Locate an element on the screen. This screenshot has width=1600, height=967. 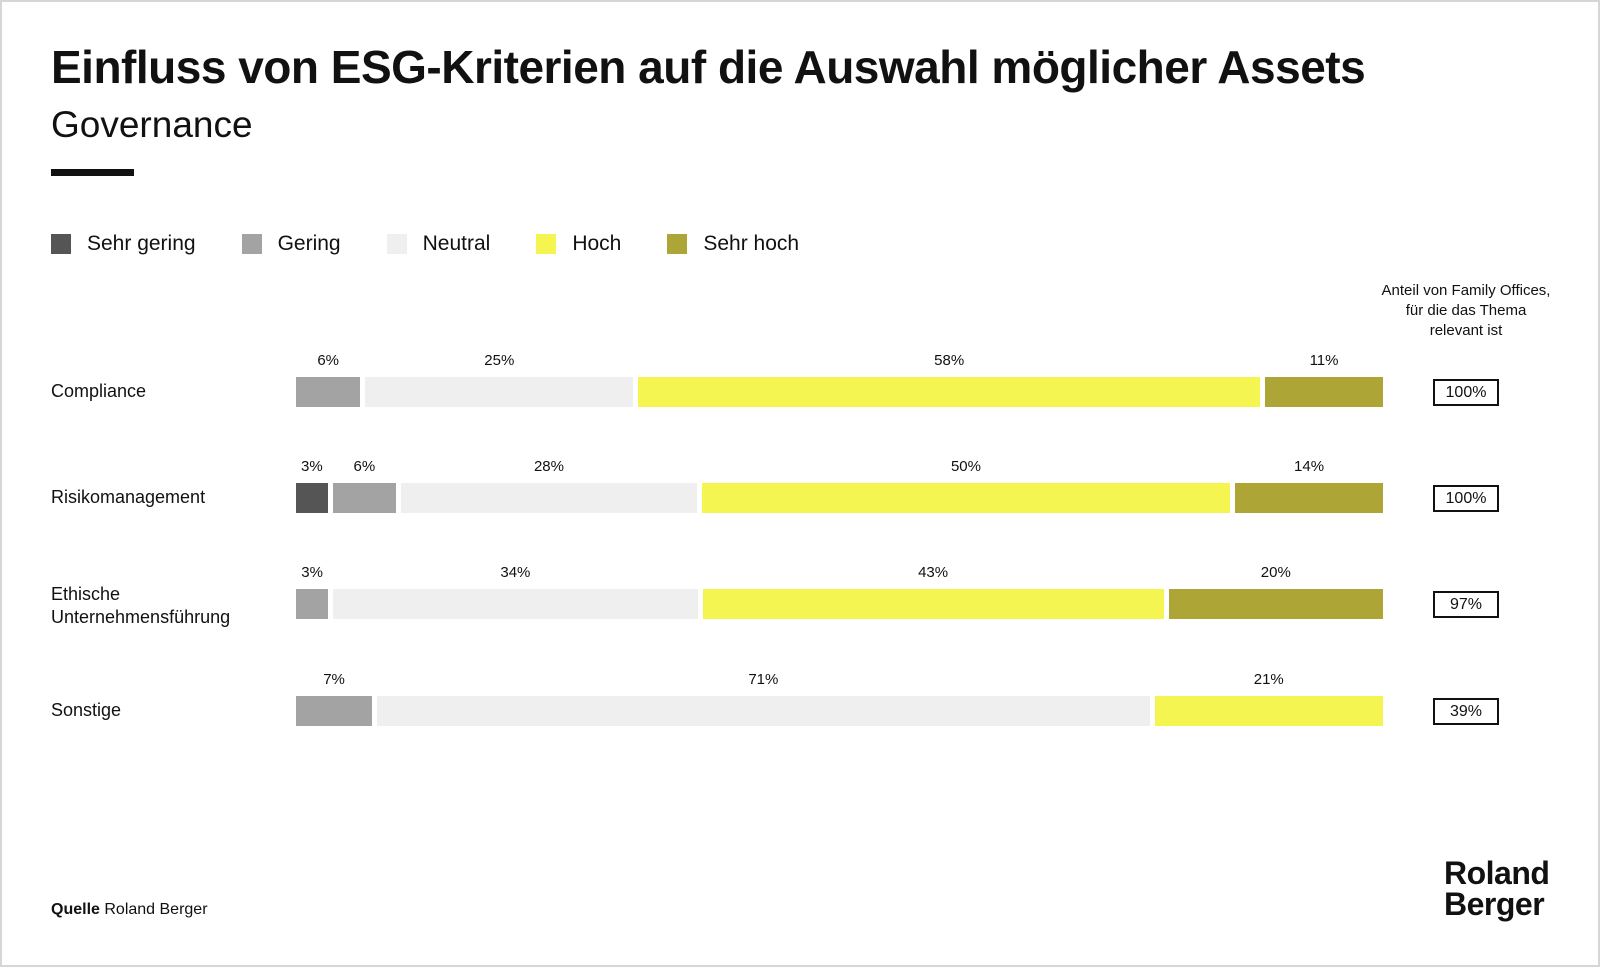
data-label: 28% is located at coordinates (548, 466).